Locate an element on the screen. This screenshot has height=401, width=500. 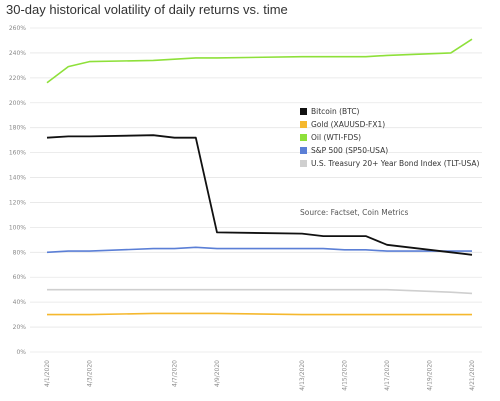
y-tick-label: 40% is located at coordinates (20, 302).